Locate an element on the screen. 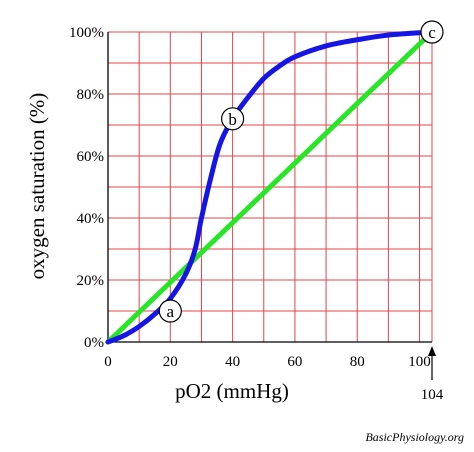 The image size is (474, 452). credit-text: BasicPhysiology.org is located at coordinates (414, 437).